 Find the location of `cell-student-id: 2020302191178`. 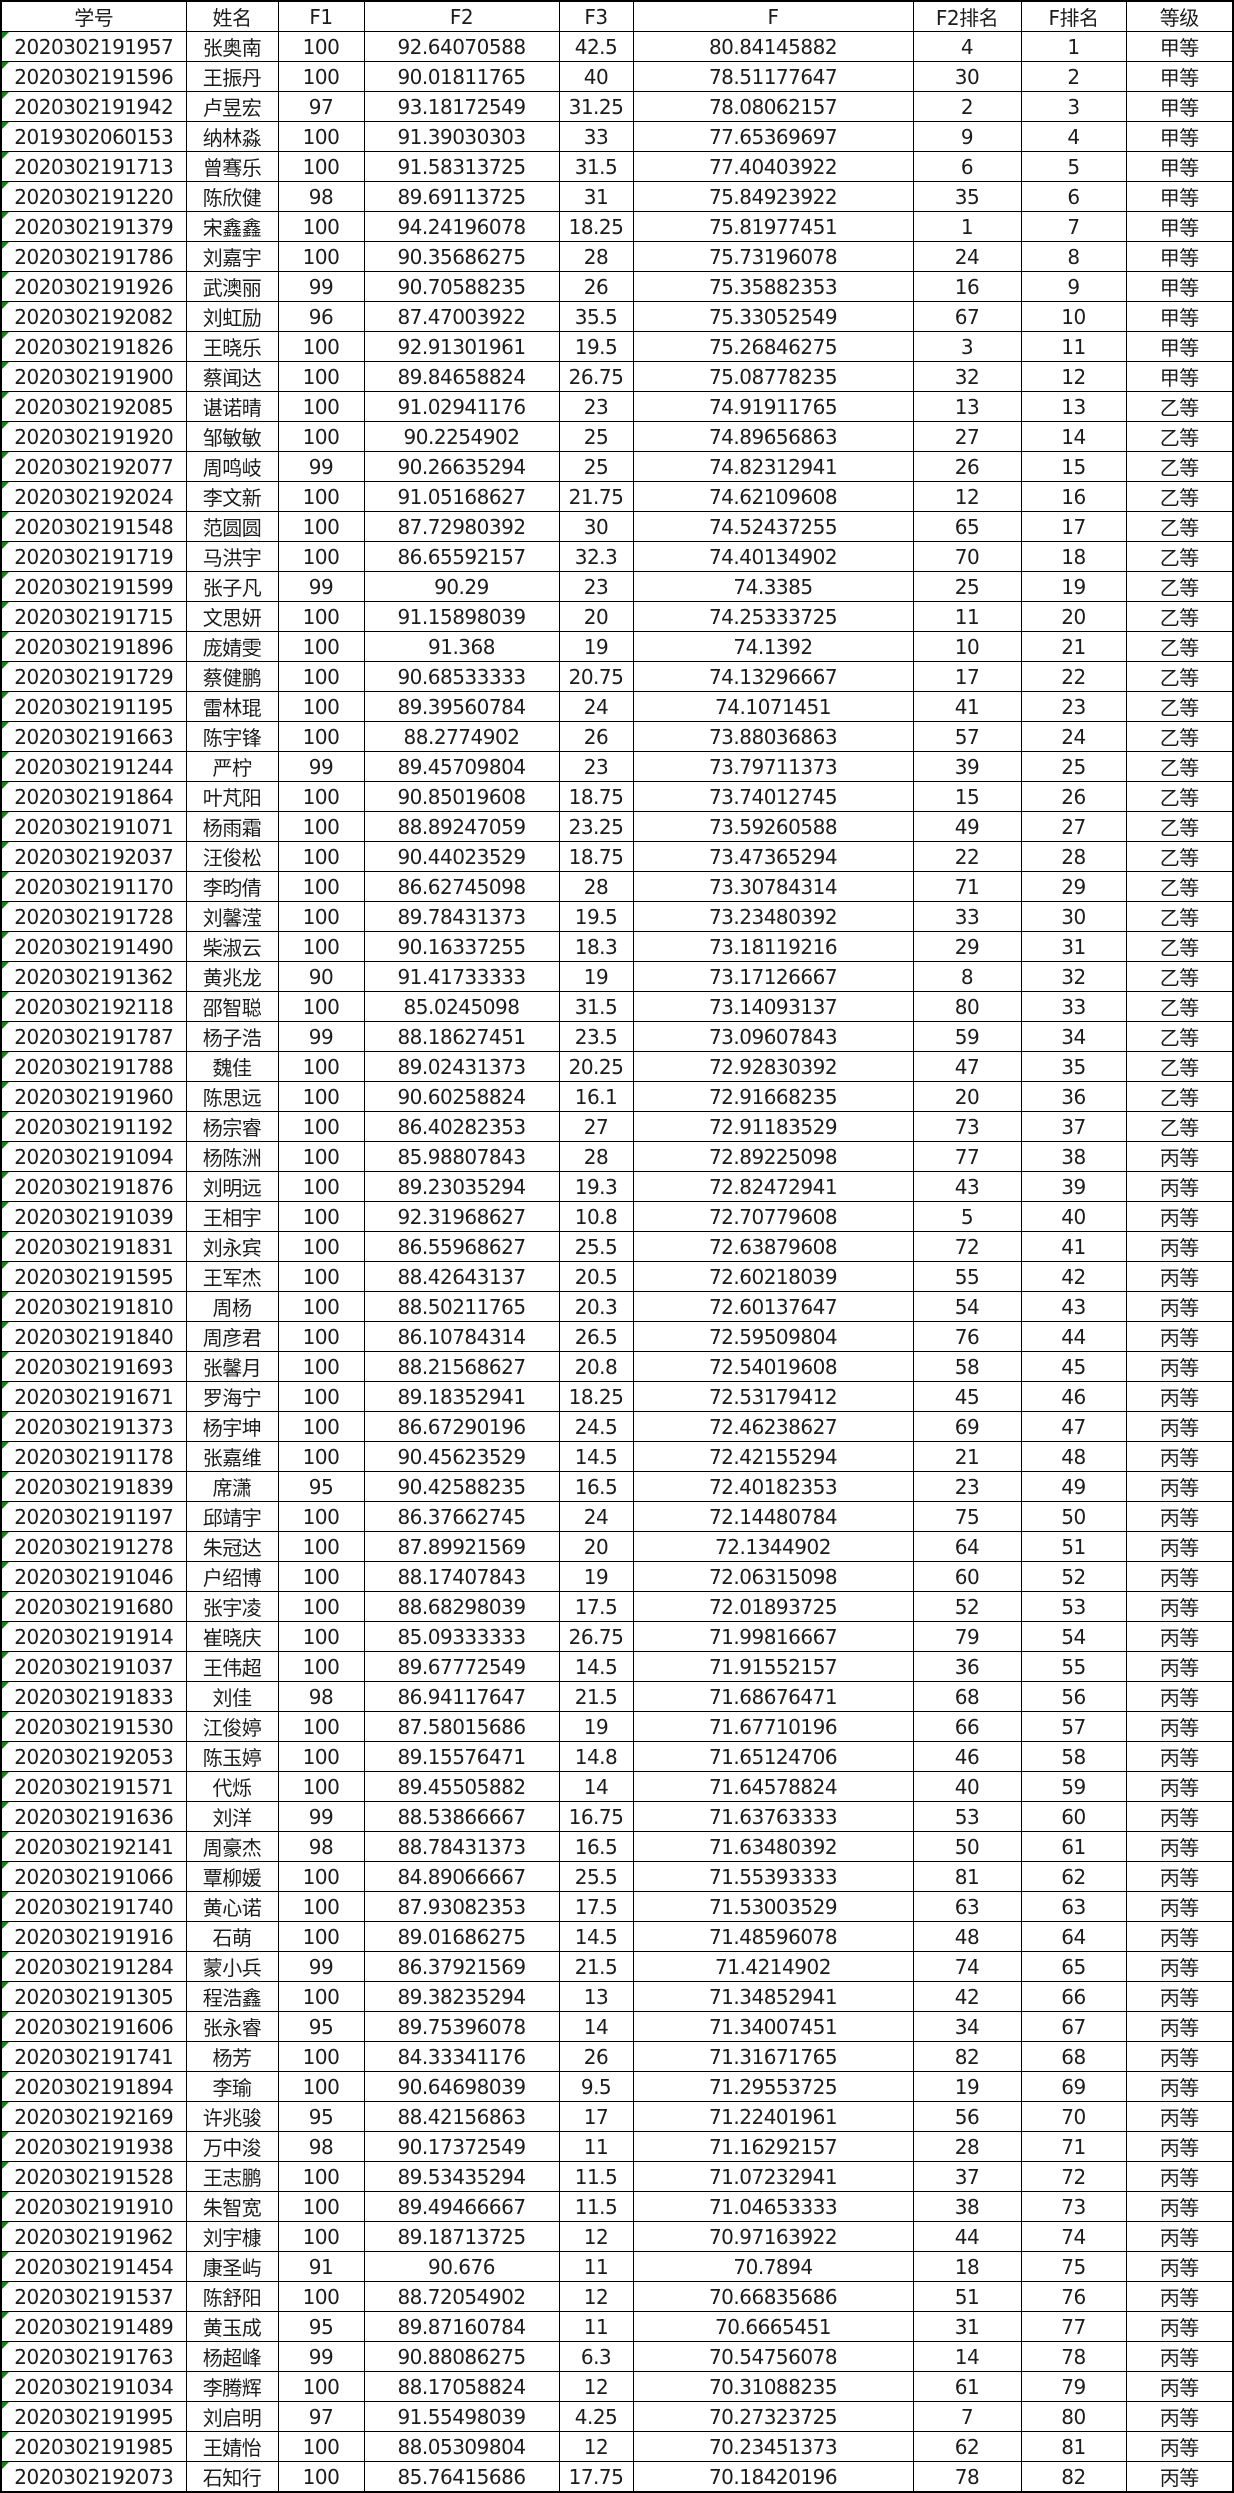

cell-student-id: 2020302191178 is located at coordinates (93, 1456).